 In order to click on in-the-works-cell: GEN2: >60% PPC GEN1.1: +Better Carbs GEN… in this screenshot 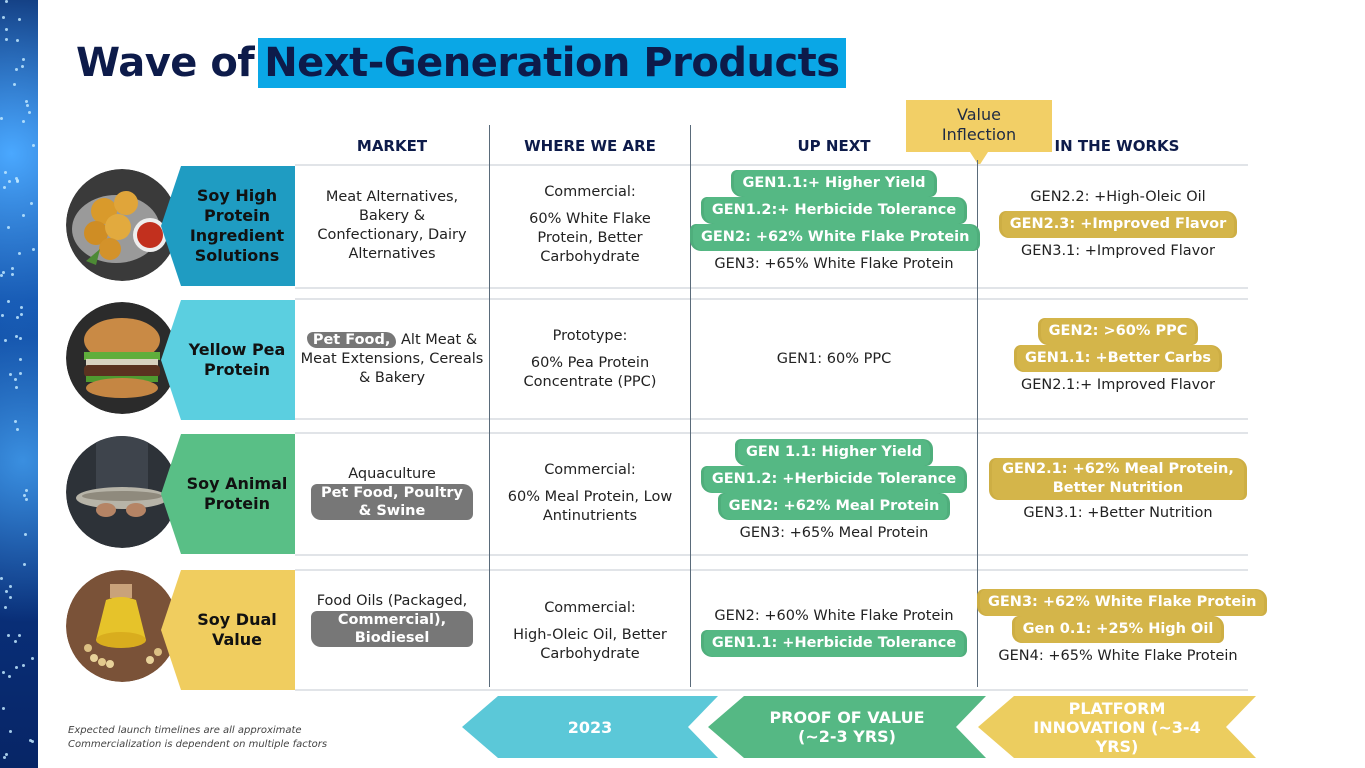, I will do `click(1118, 358)`.